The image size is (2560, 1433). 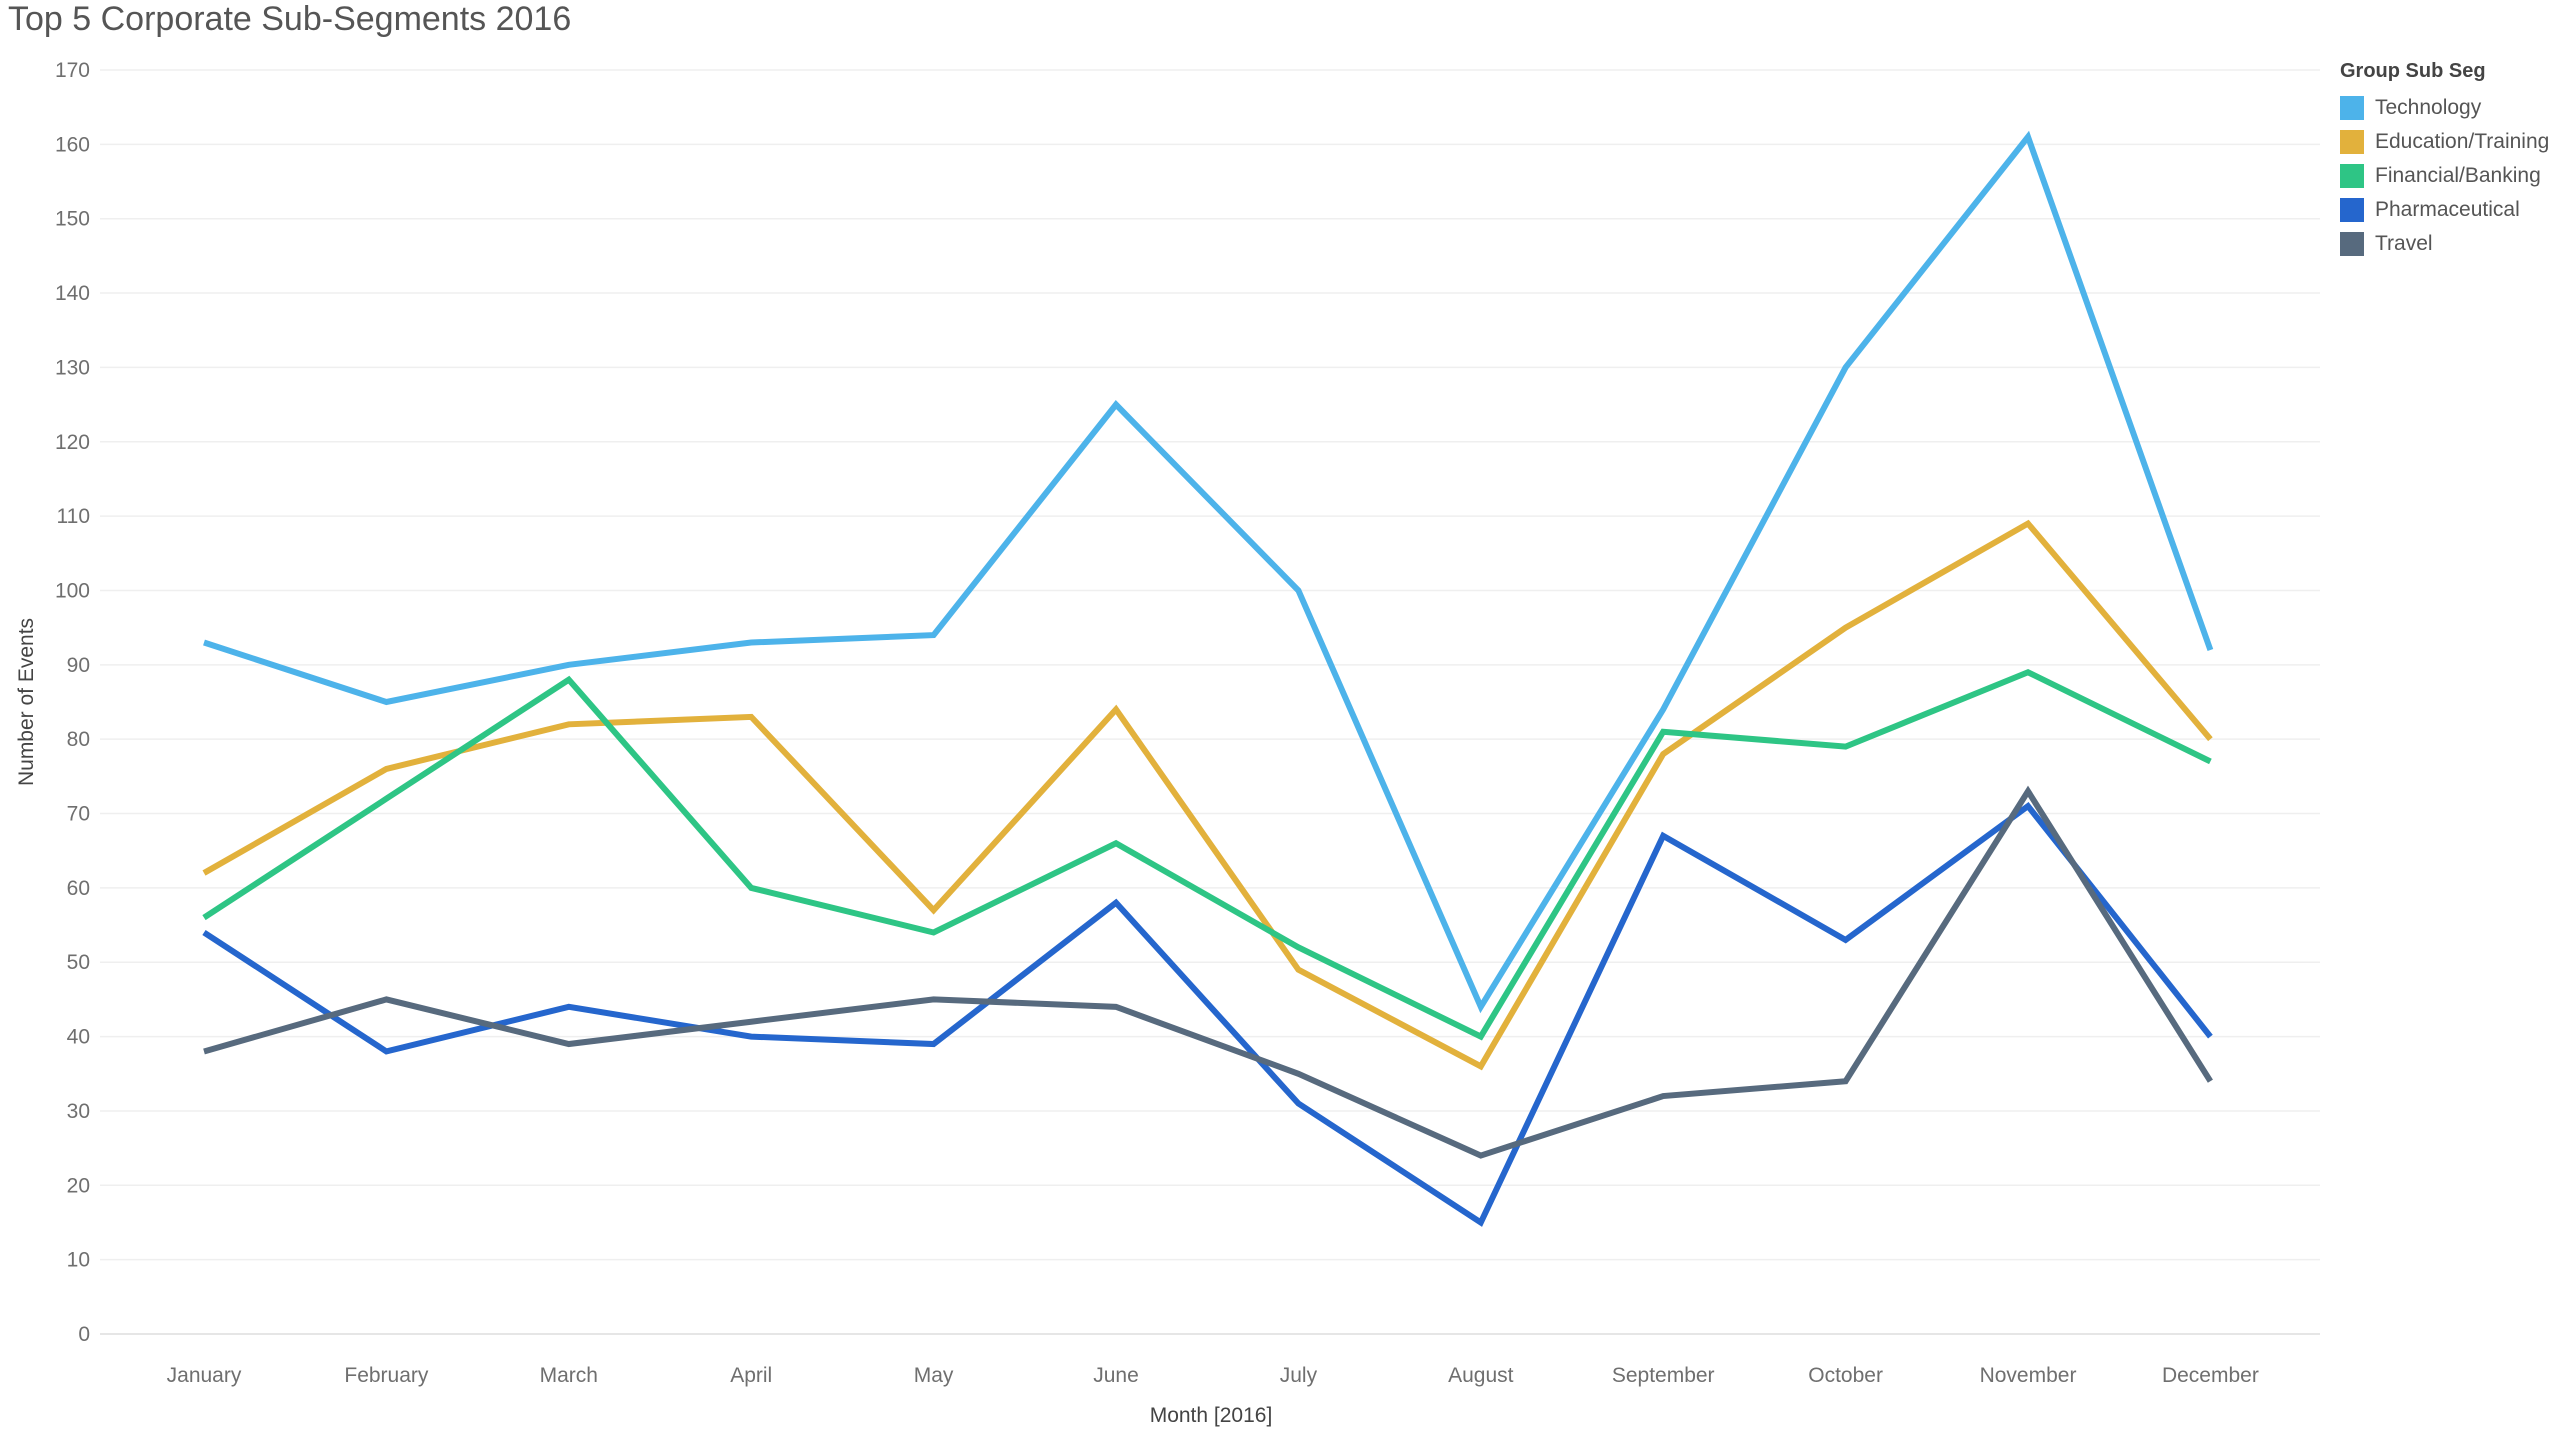 I want to click on y-tick-label: 160, so click(x=72, y=144).